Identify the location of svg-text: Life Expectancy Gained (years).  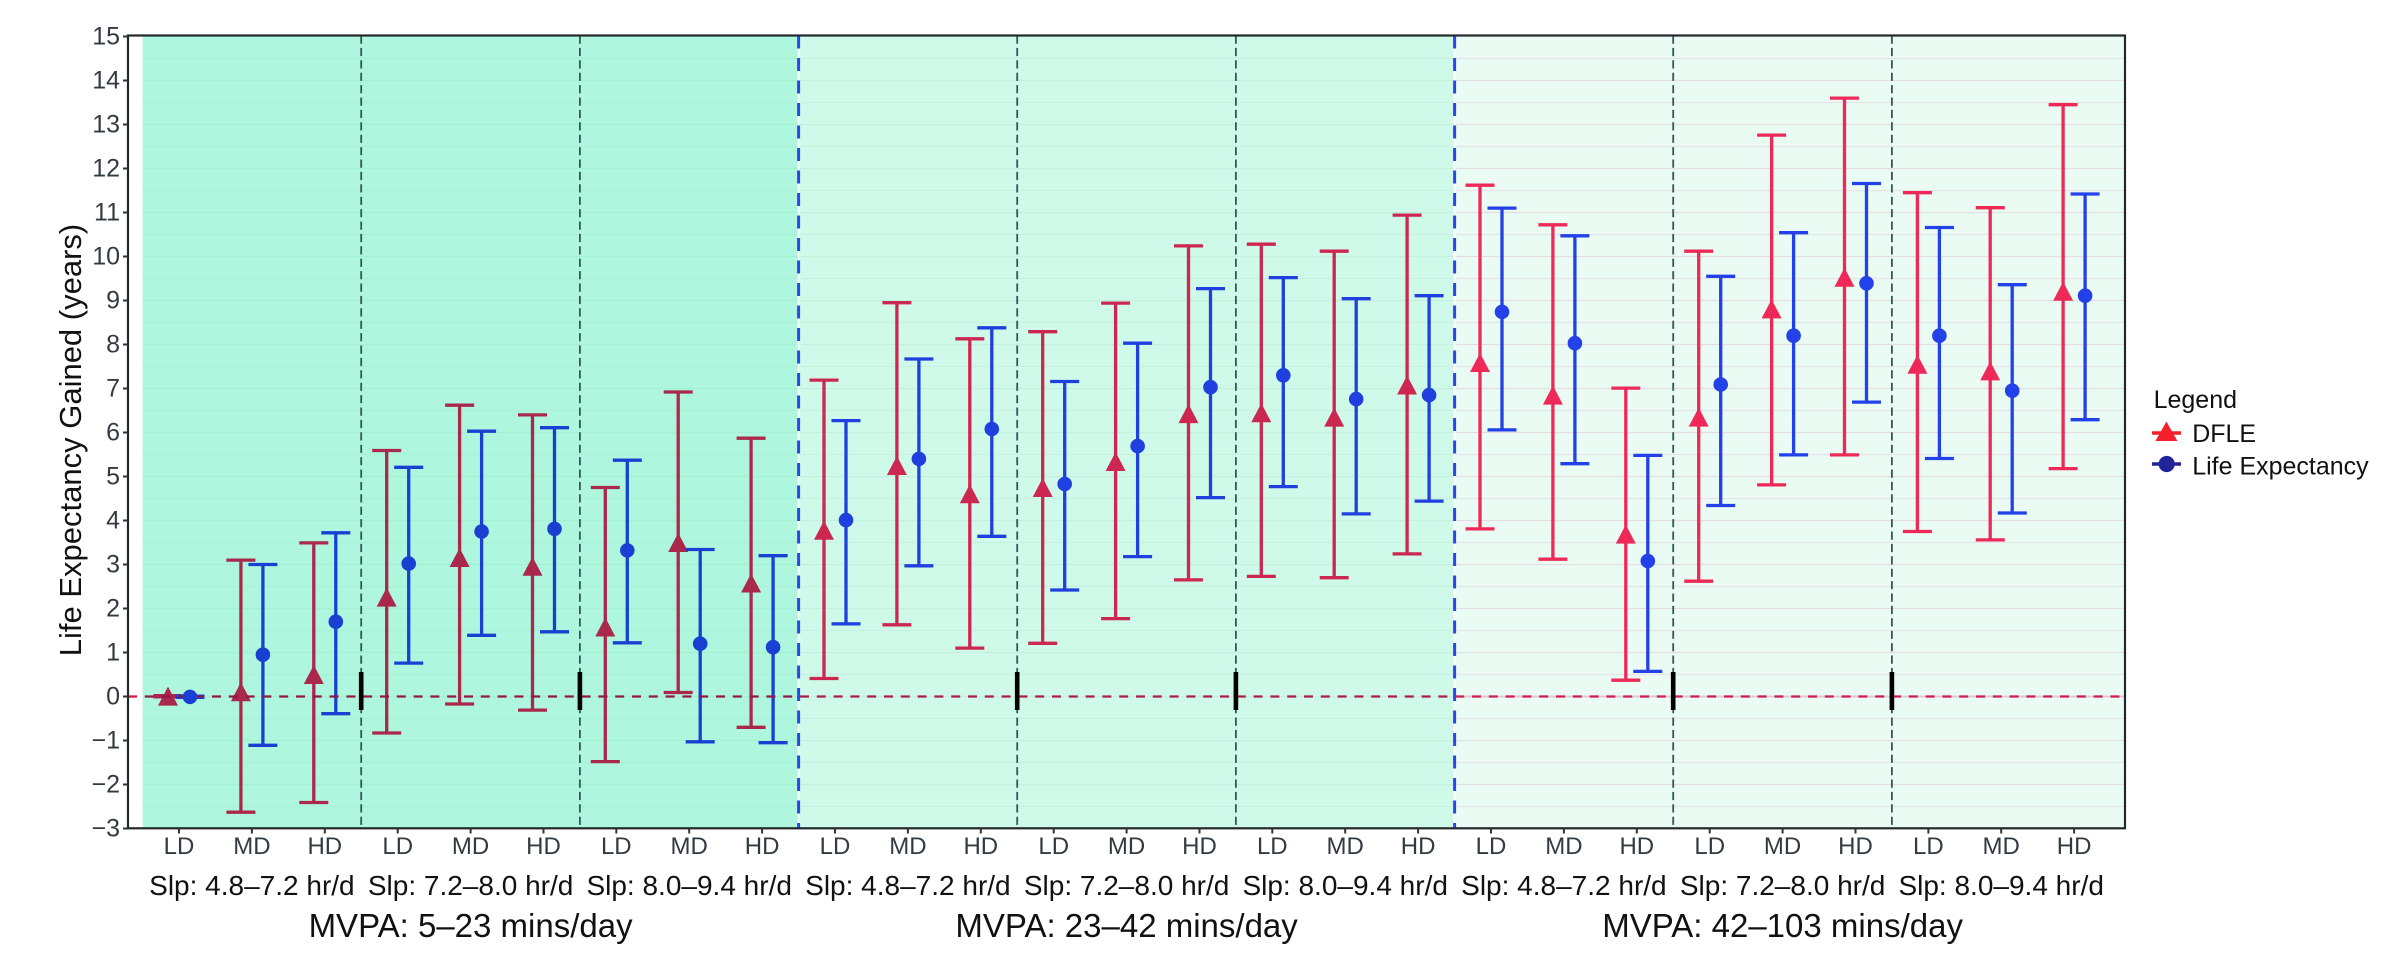
(70, 440).